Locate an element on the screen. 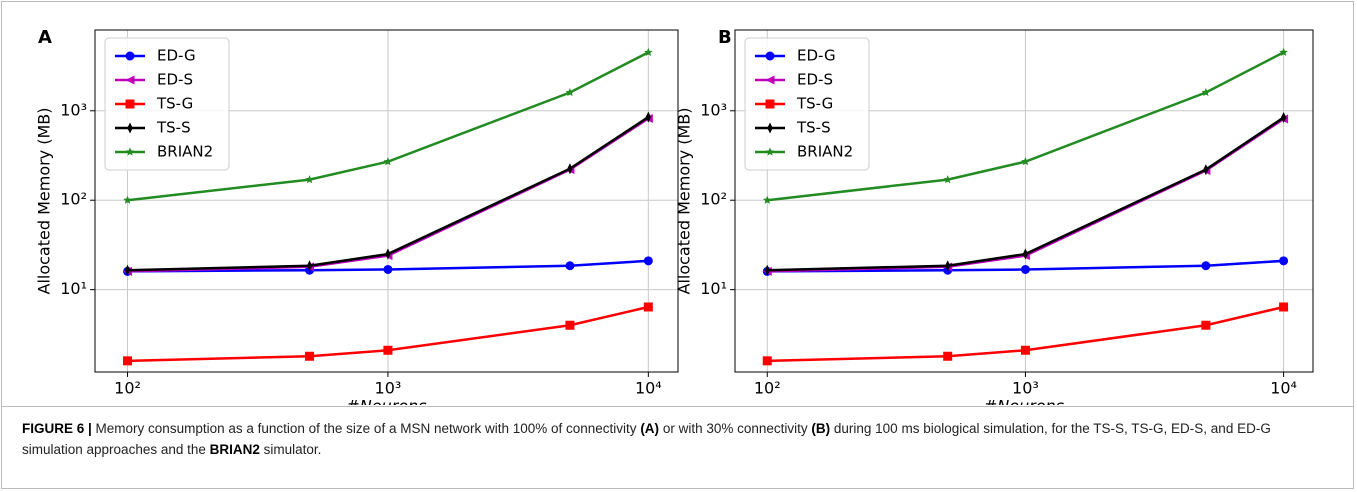  caption-segment: FIGURE 6 | is located at coordinates (57, 428).